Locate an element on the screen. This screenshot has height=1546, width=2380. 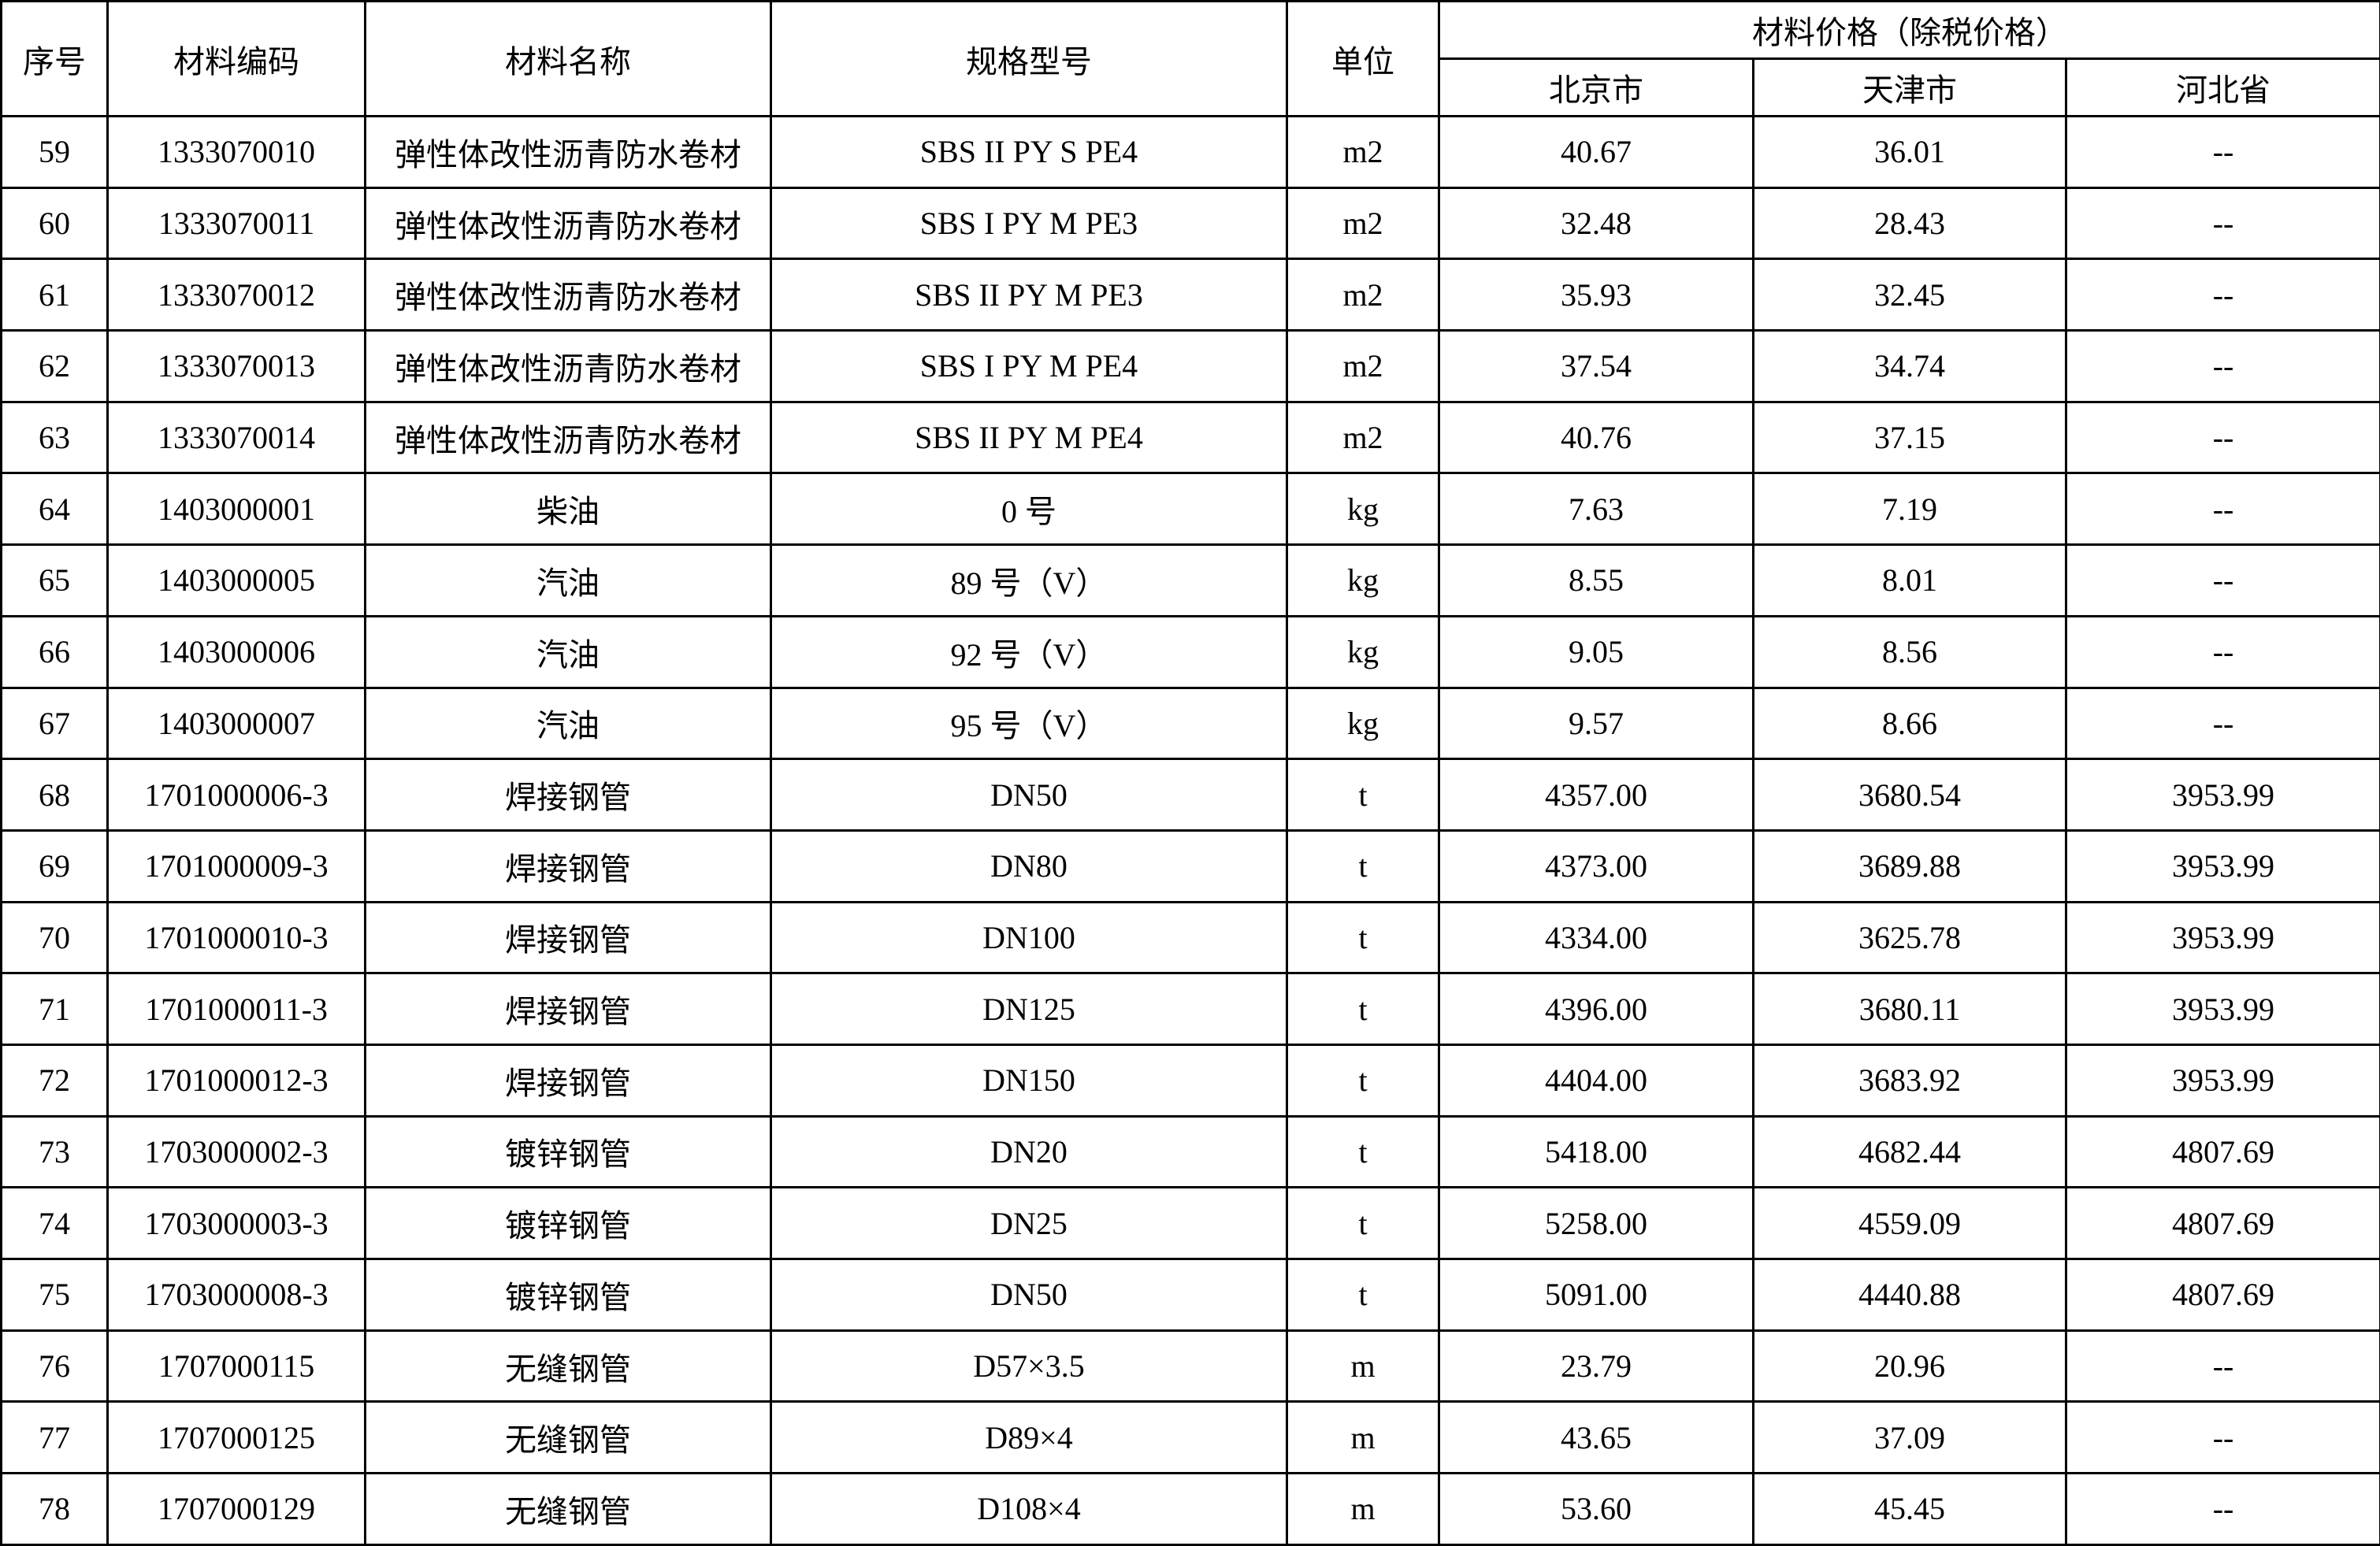
cell-price-tianjin: 3689.88 is located at coordinates (1910, 866).